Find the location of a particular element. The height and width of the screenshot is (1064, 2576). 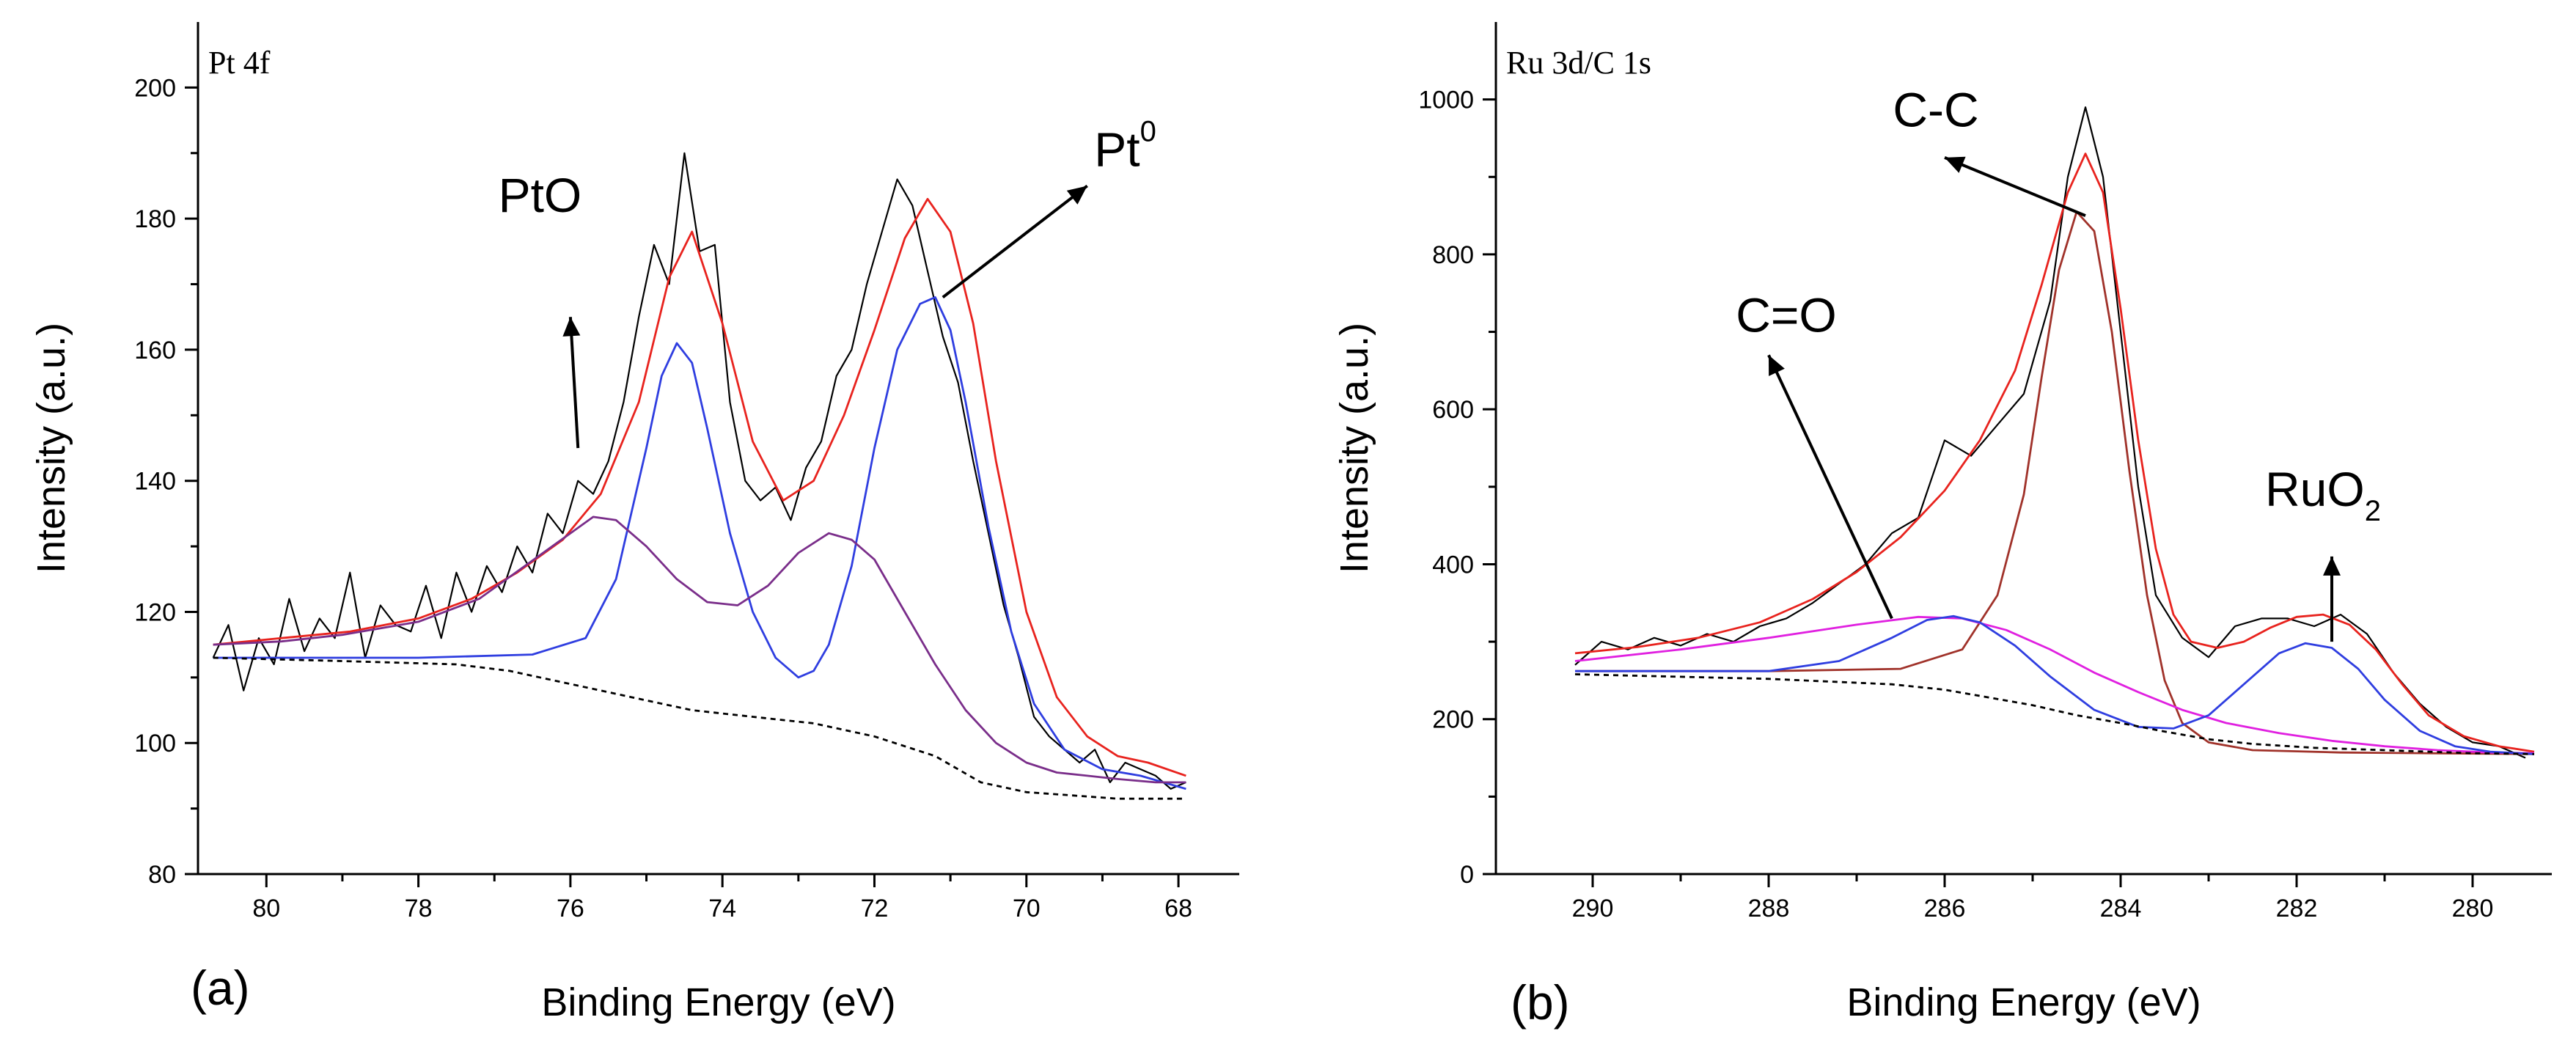

panel-title: Ru 3d/C 1s is located at coordinates (1579, 63).